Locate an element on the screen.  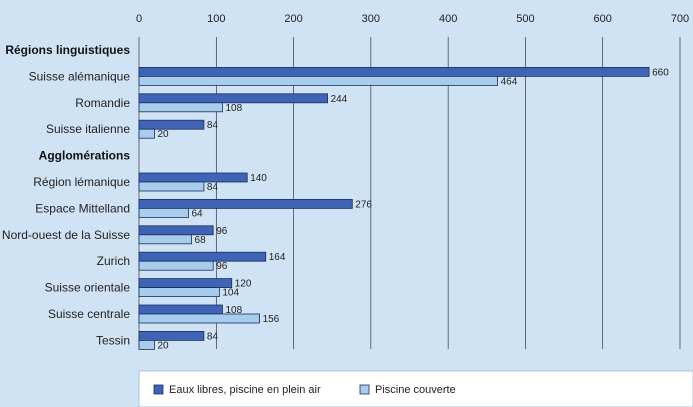
x-tick-label: 0 is located at coordinates (139, 19).